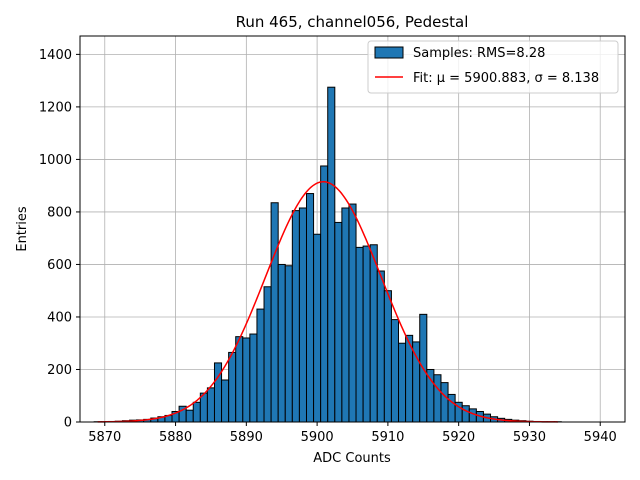  I want to click on x-tick-label: 5930, so click(529, 437).